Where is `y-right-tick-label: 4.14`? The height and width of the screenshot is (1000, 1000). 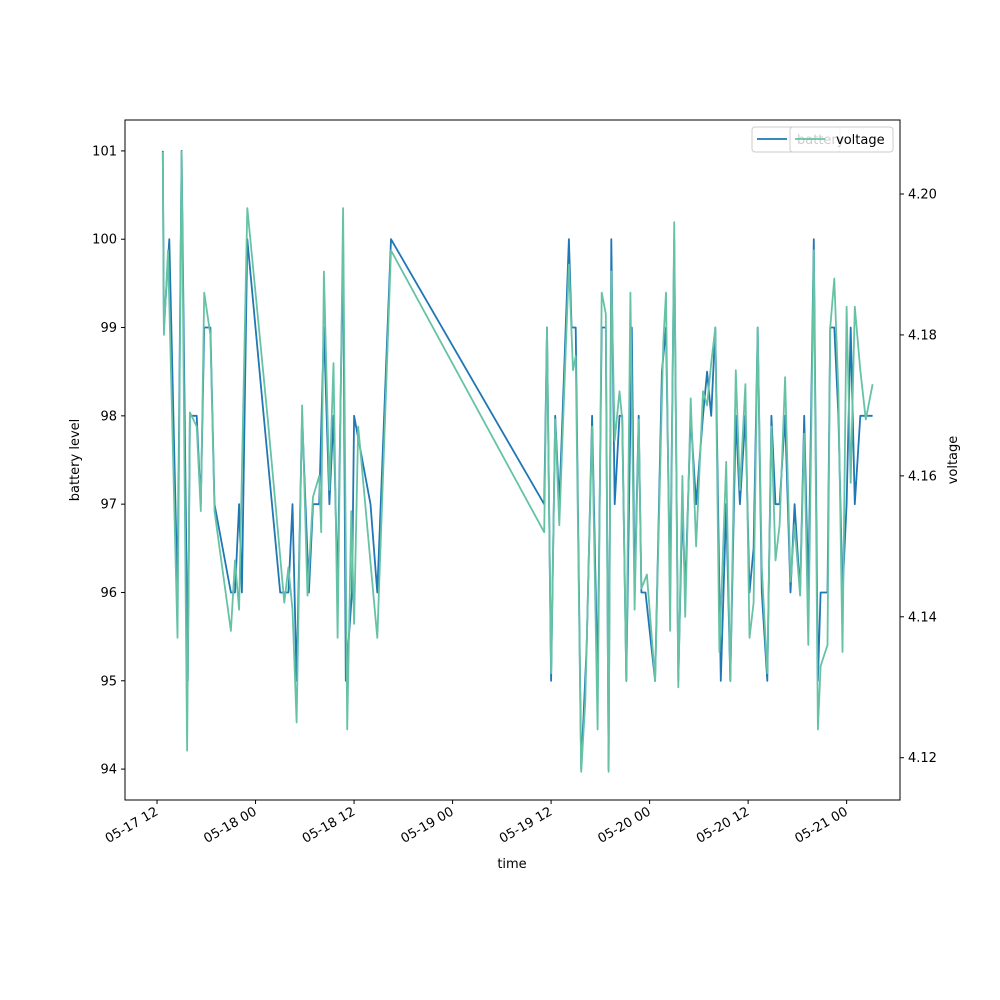
y-right-tick-label: 4.14 is located at coordinates (922, 617).